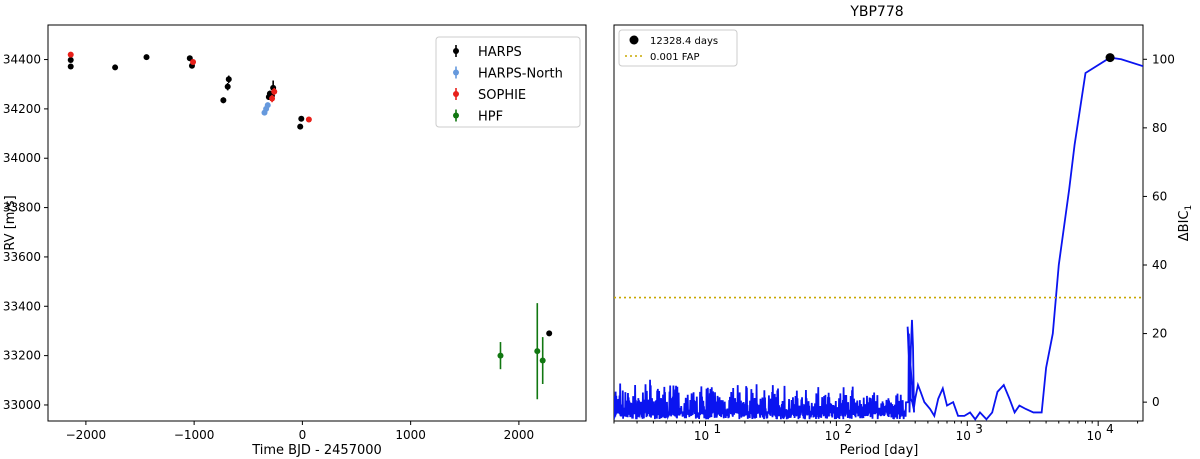 The image size is (1200, 459). I want to click on peak-marker, so click(1110, 58).